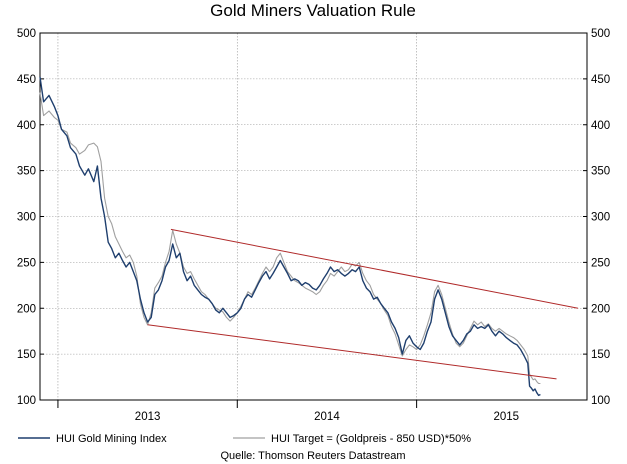  Describe the element at coordinates (600, 309) in the screenshot. I see `y-tick-label-right: 200` at that location.